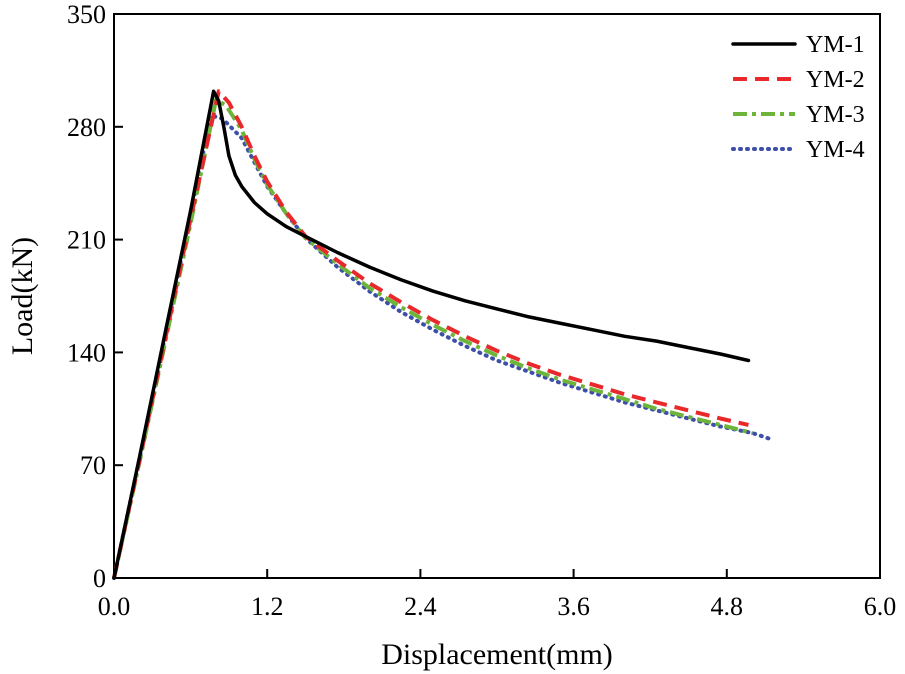  I want to click on x-tick-label: 2.4, so click(420, 606).